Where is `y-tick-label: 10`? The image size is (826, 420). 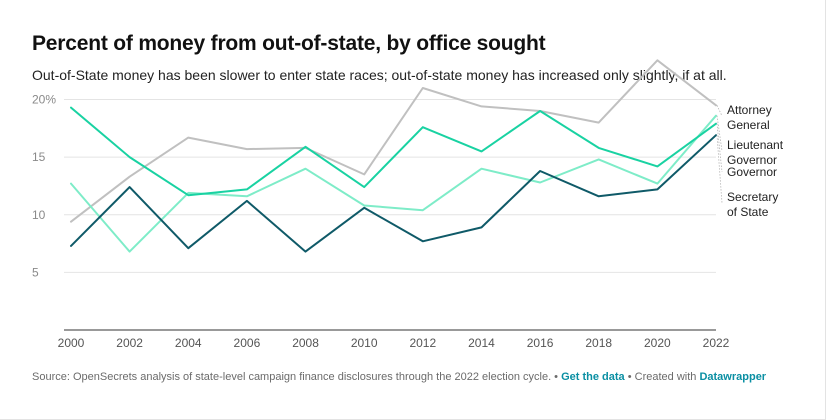
y-tick-label: 10 is located at coordinates (39, 215).